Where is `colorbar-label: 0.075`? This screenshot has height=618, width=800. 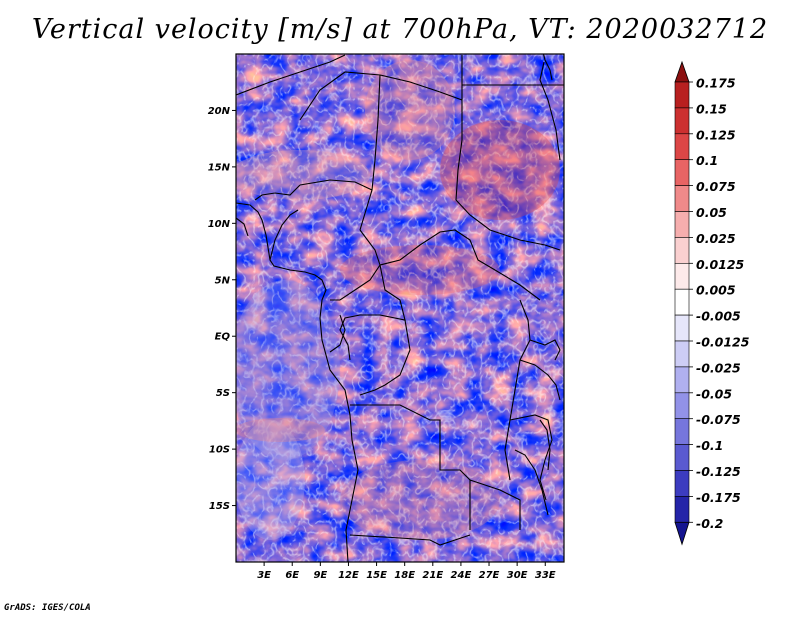 colorbar-label: 0.075 is located at coordinates (716, 186).